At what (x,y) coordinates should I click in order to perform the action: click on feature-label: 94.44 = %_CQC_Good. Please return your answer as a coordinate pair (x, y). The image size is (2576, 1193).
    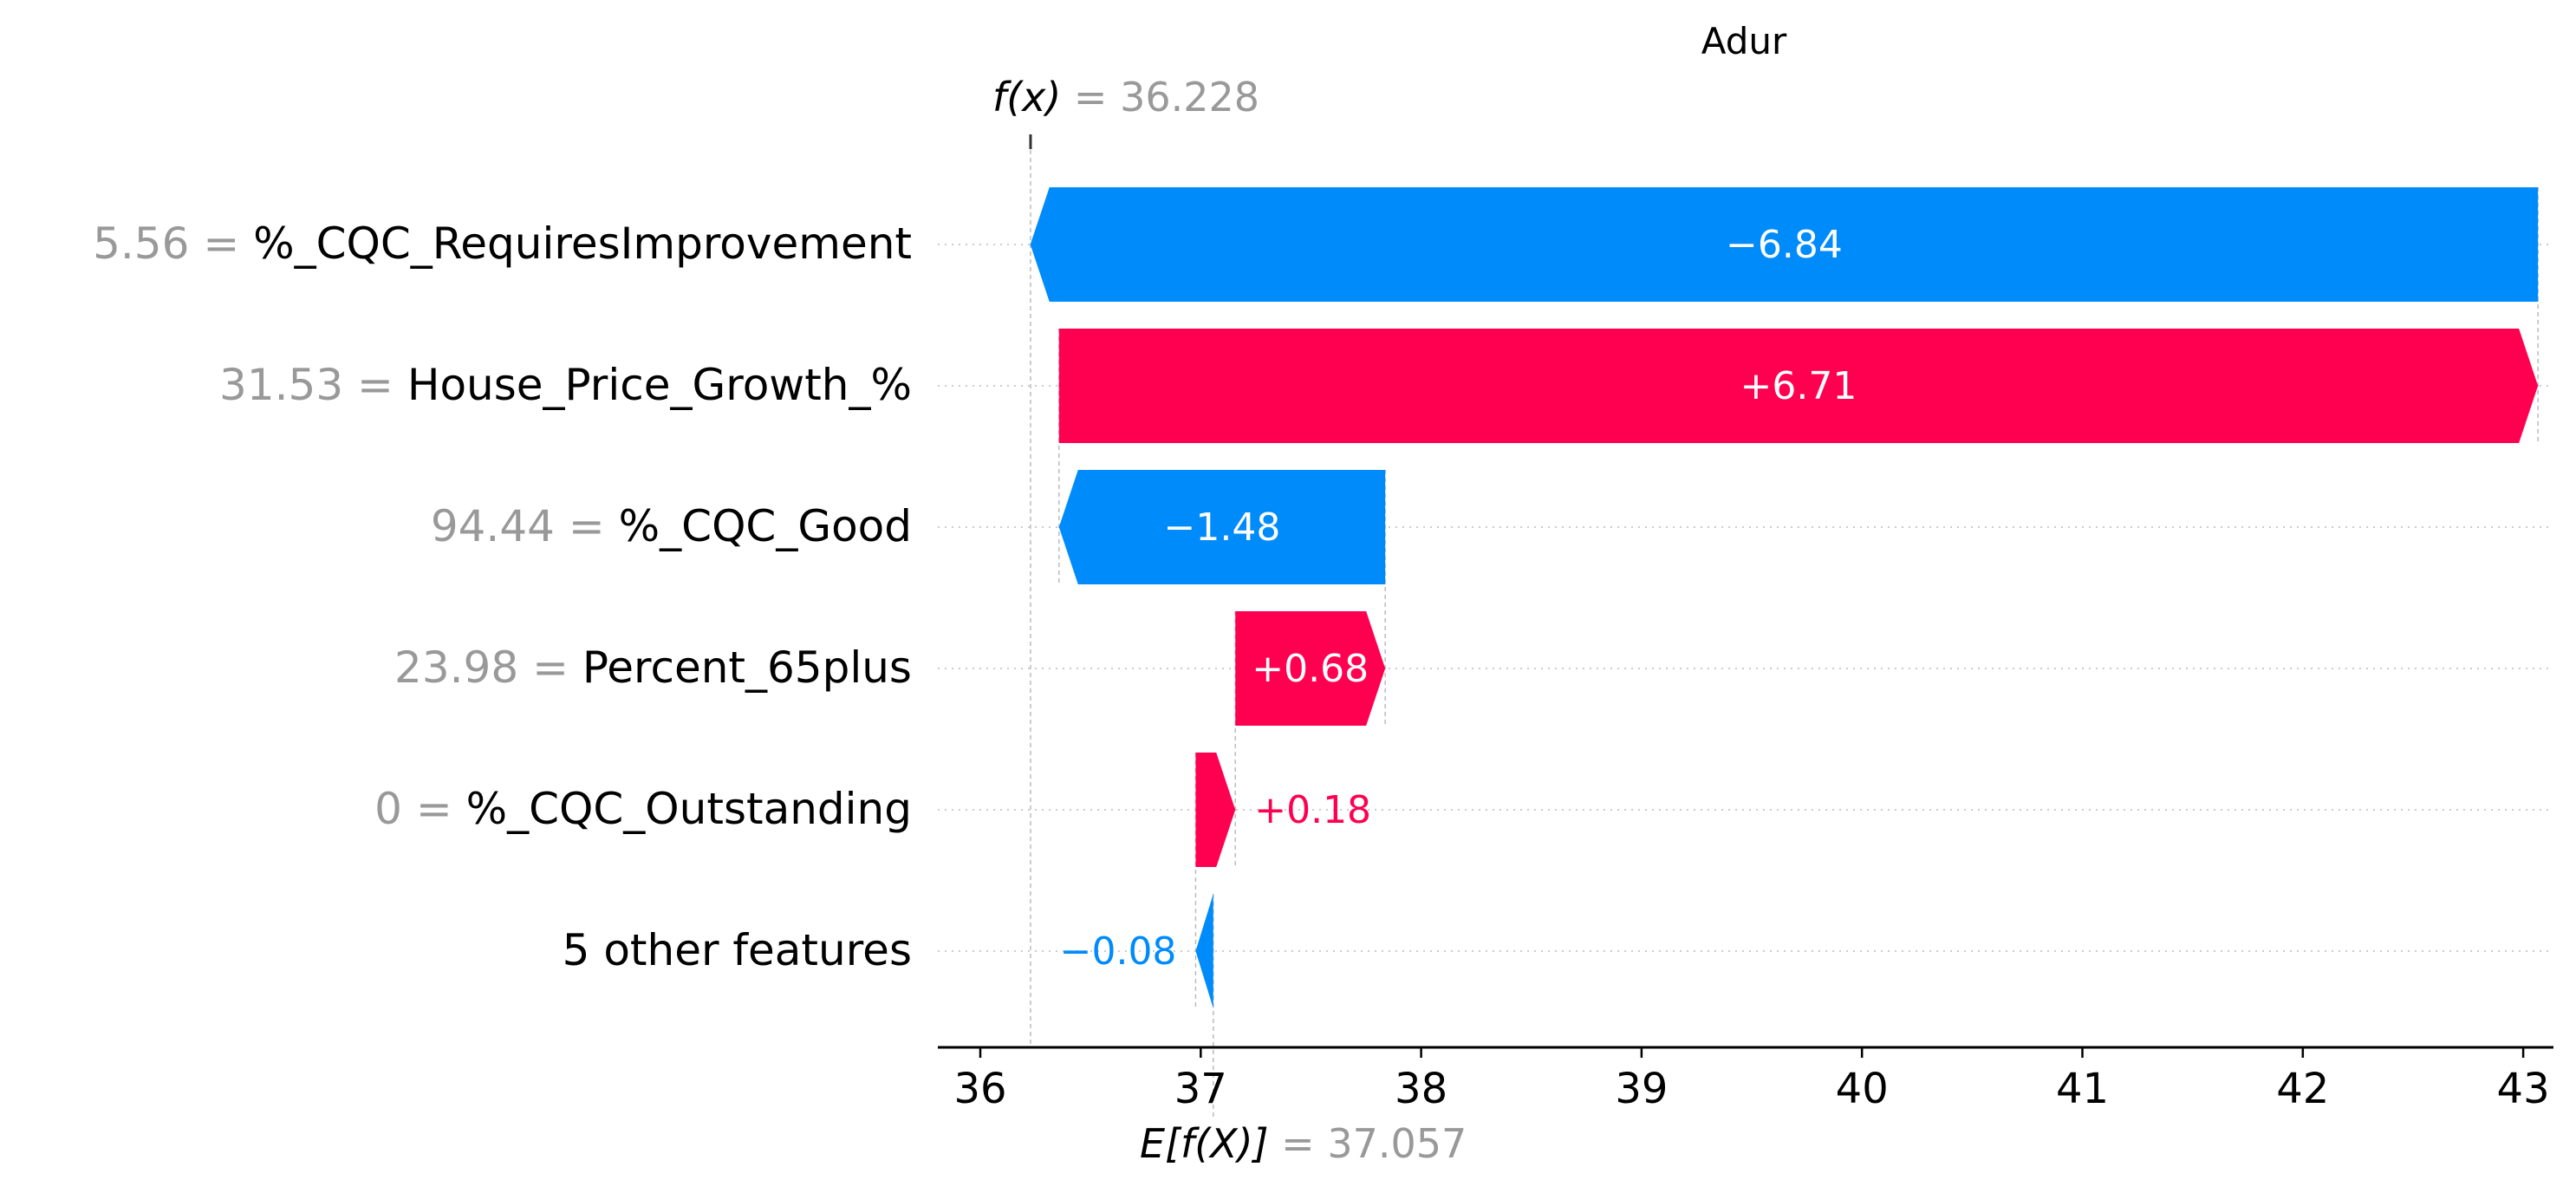
    Looking at the image, I should click on (671, 526).